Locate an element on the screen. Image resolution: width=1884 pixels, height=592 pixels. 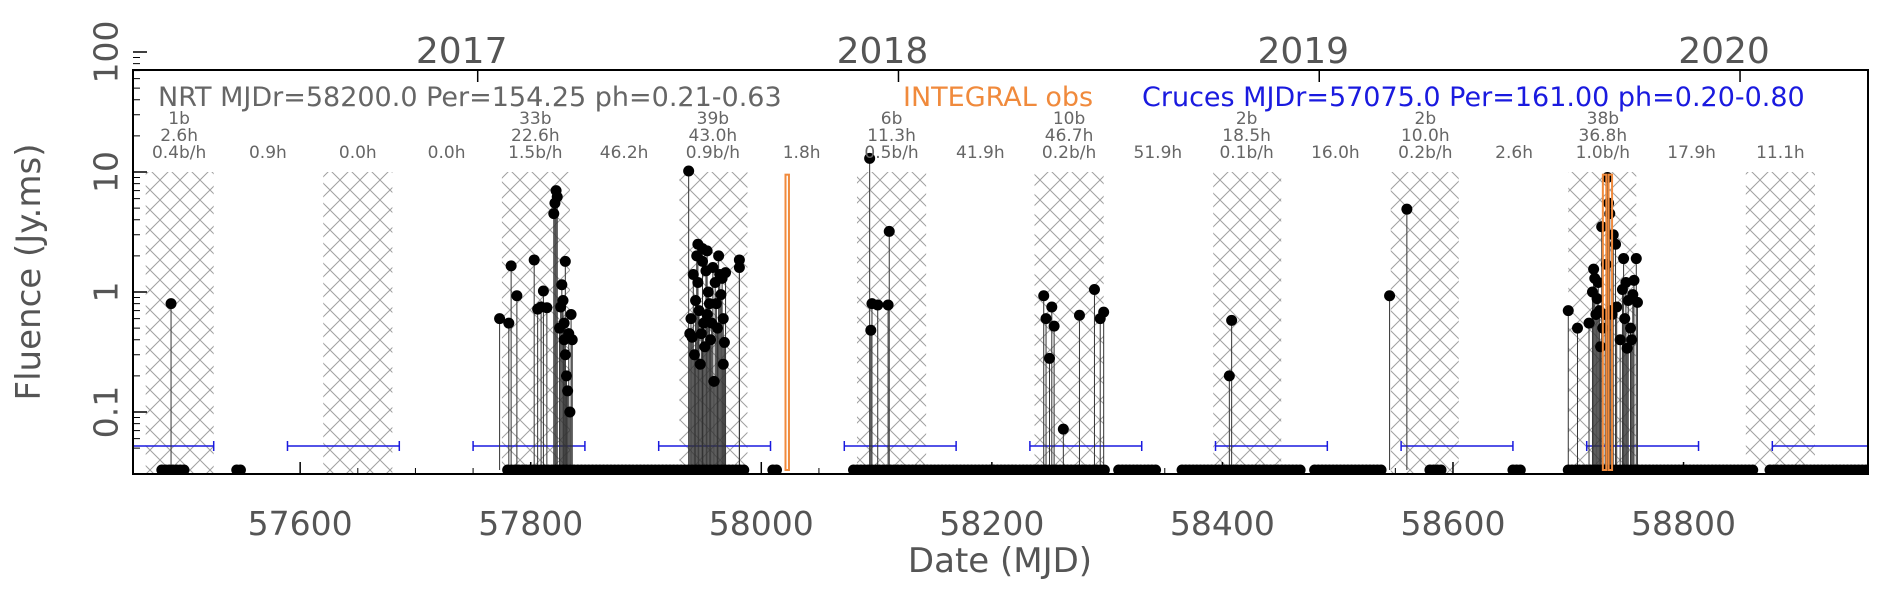
window-label: 11.3h is located at coordinates (891, 136).